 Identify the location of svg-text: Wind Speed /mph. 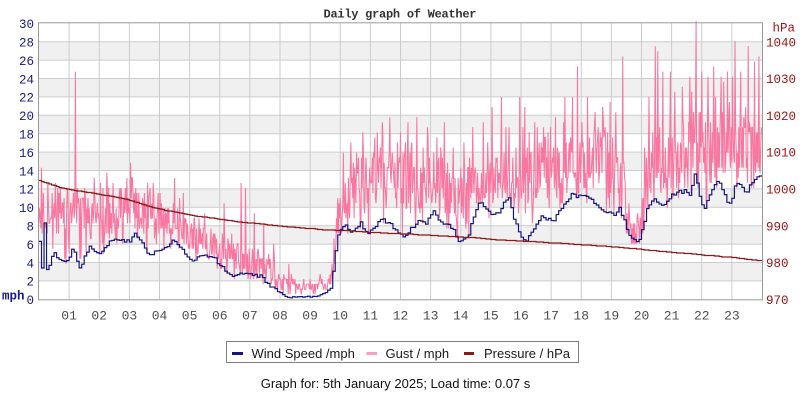
(303, 353).